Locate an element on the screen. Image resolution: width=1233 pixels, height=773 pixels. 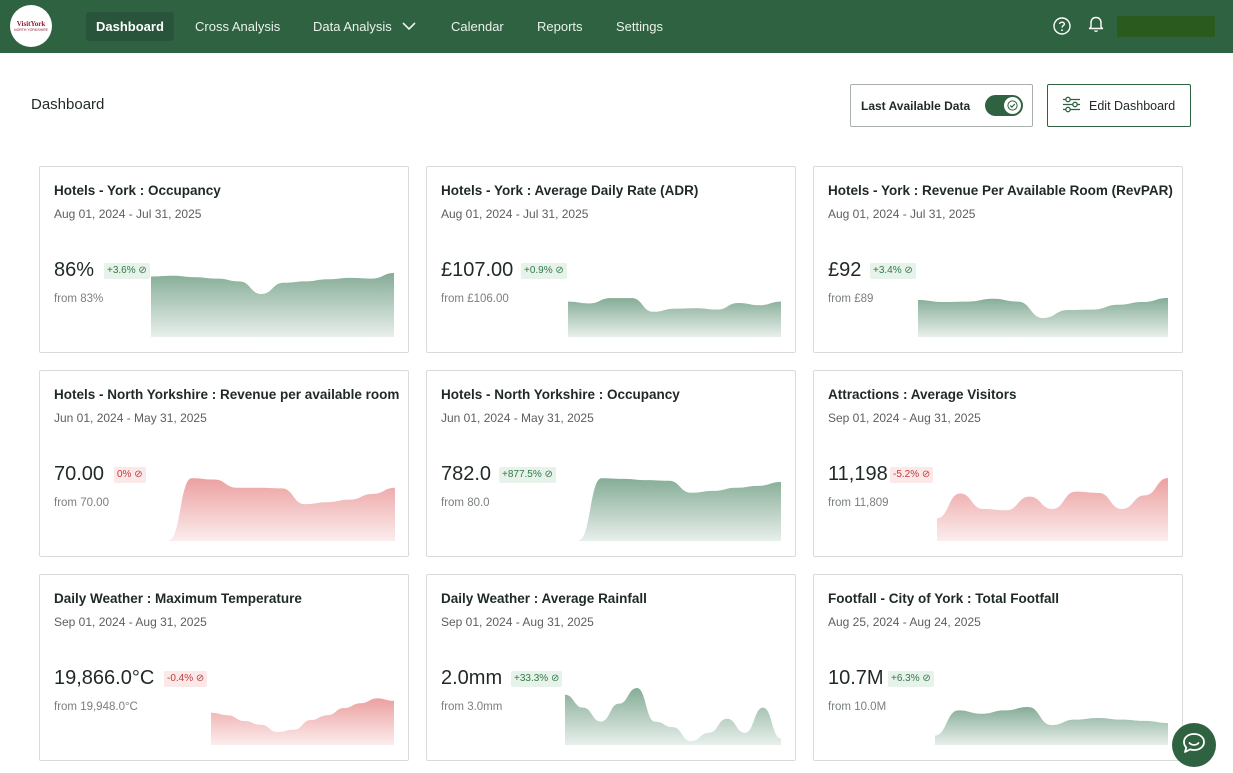
toggle-switch is located at coordinates (1004, 105).